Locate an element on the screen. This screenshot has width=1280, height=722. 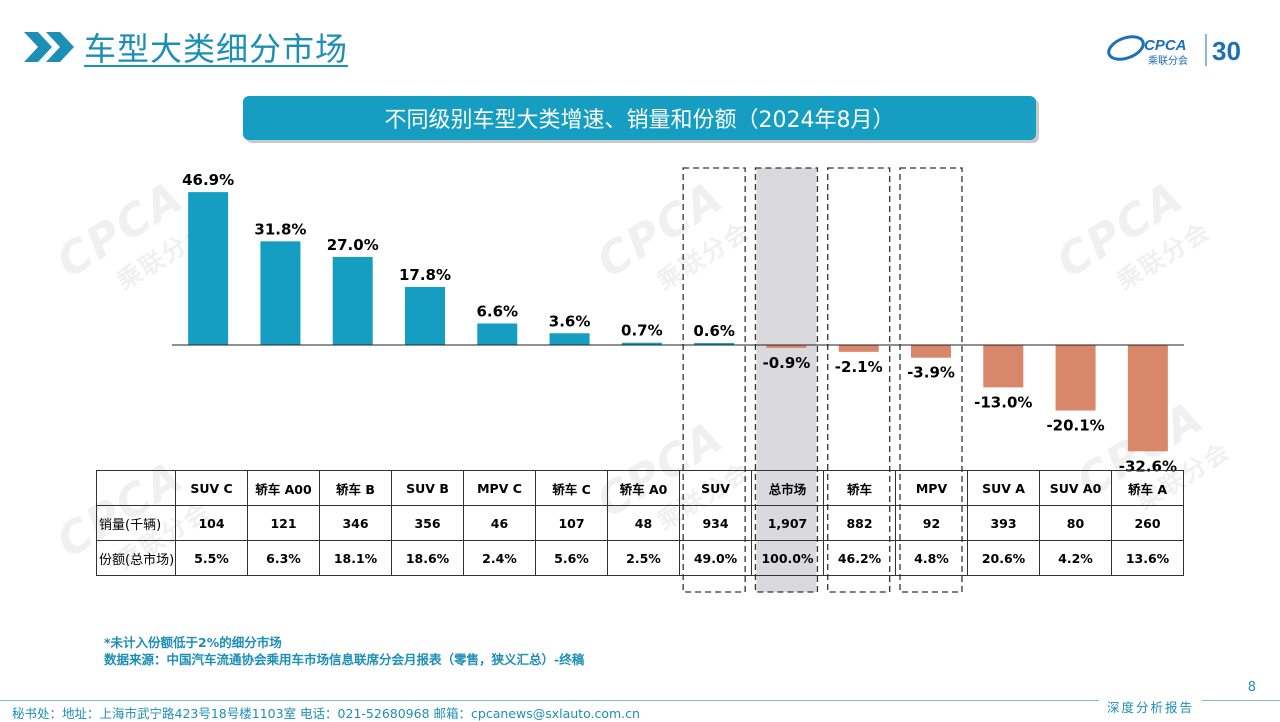
tick-label: SUV A is located at coordinates (1003, 488).